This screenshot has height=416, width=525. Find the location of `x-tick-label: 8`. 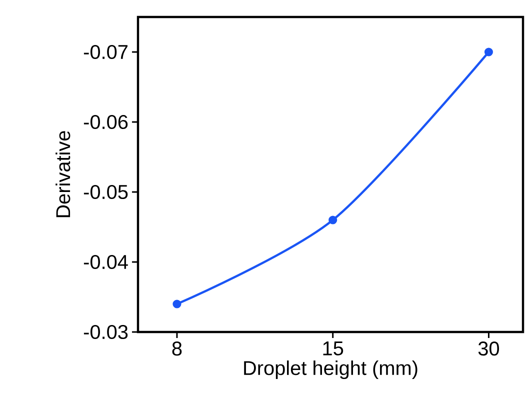

x-tick-label: 8 is located at coordinates (177, 349).